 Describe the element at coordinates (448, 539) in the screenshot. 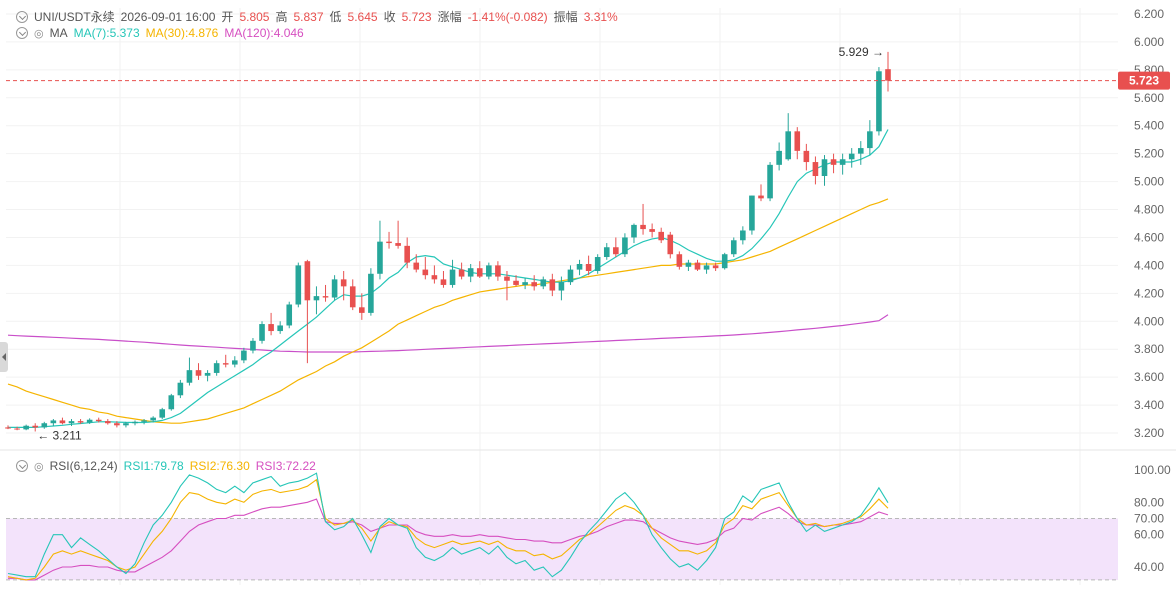

I see `rsi-line-rsi3` at that location.